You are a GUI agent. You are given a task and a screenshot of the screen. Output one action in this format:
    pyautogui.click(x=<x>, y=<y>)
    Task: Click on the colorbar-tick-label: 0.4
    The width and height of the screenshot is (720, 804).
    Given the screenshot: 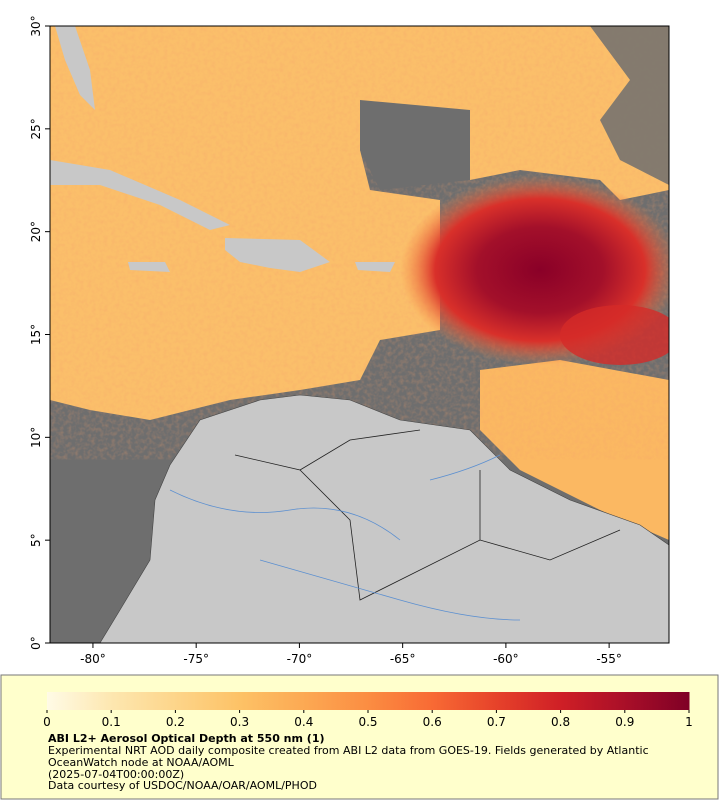 What is the action you would take?
    pyautogui.click(x=303, y=722)
    